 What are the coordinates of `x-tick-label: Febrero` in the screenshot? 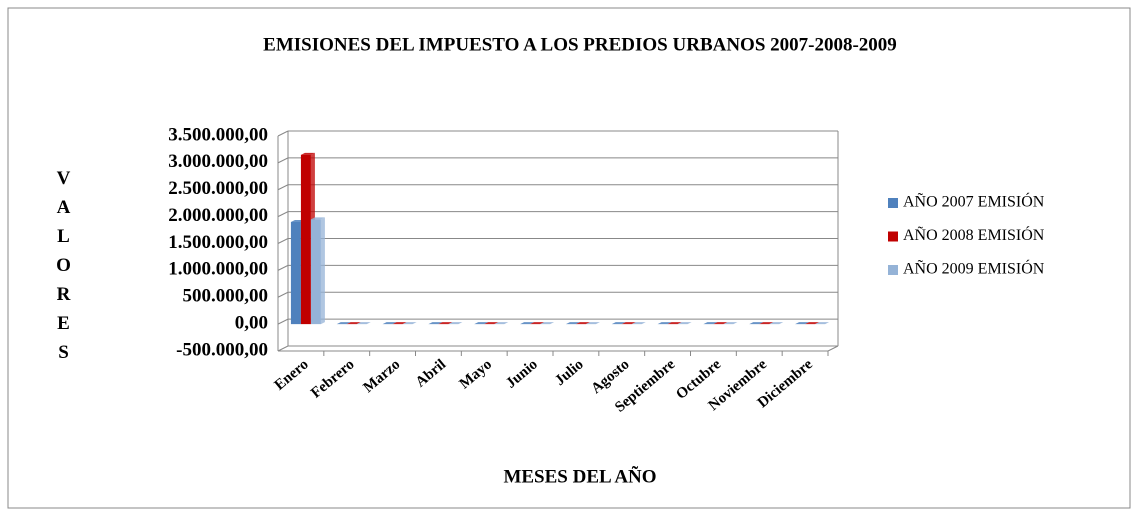 It's located at (332, 378).